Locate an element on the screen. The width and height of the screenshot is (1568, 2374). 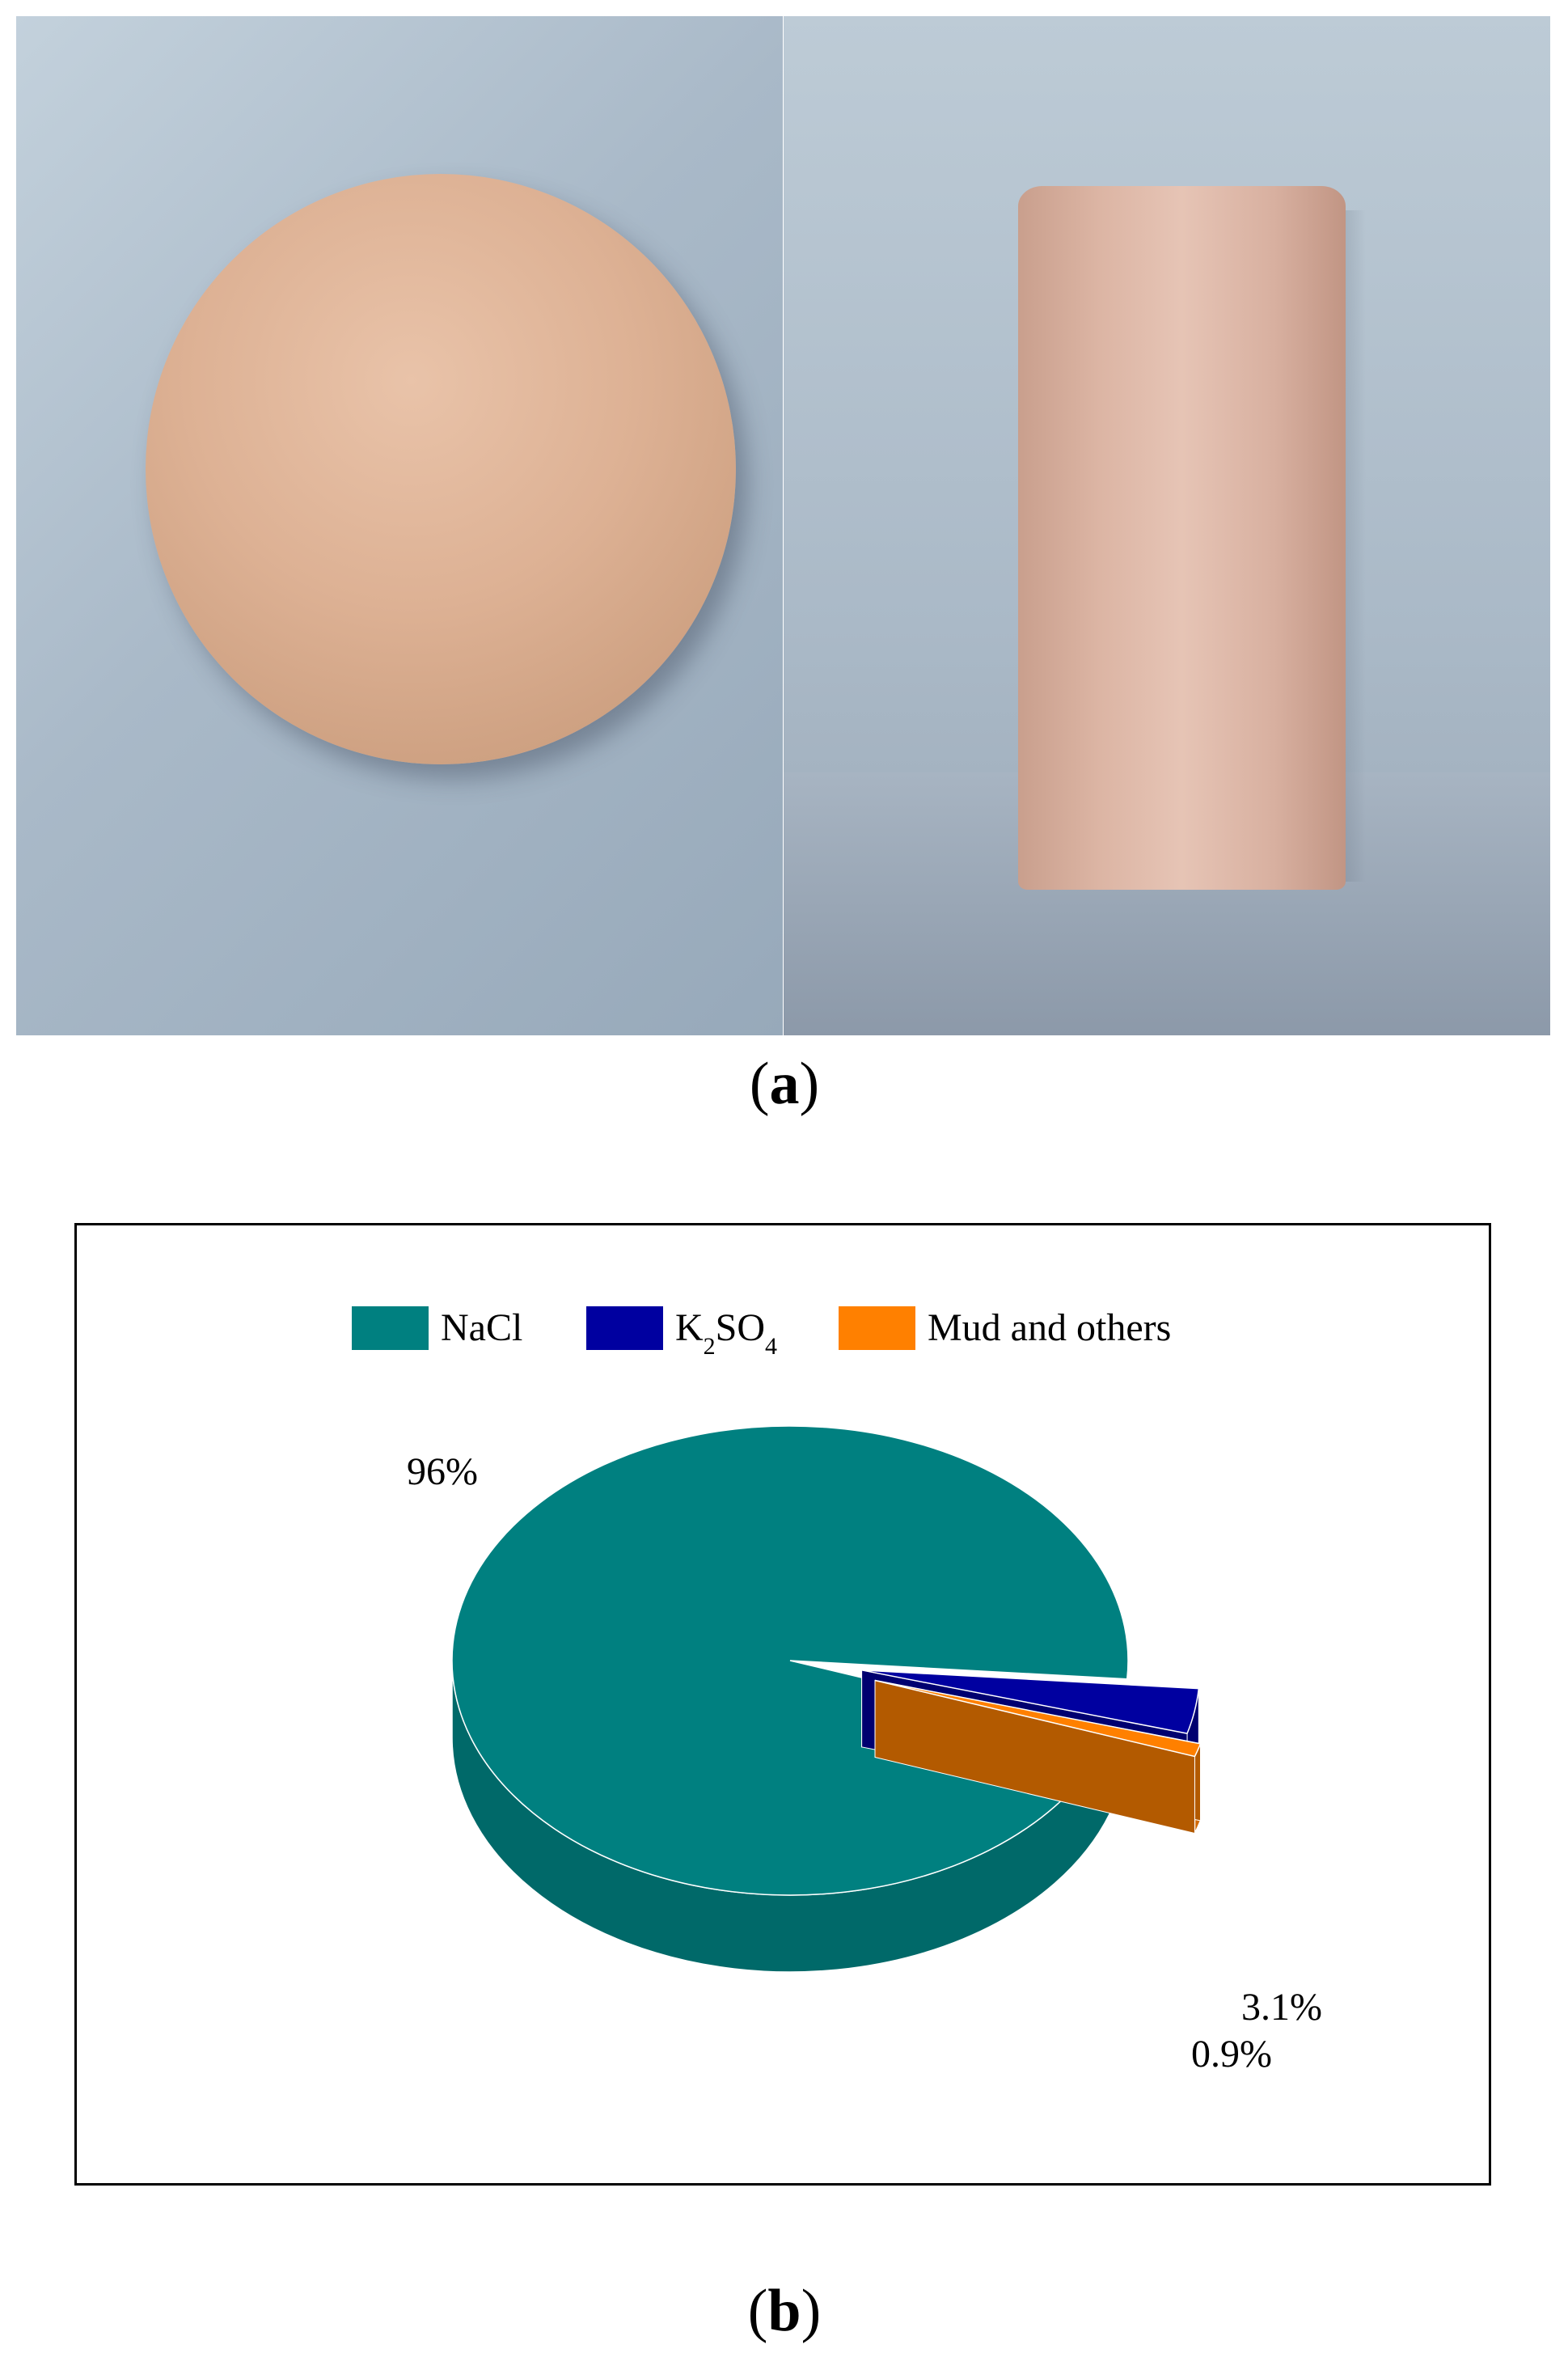
pie-group is located at coordinates (826, 1699).